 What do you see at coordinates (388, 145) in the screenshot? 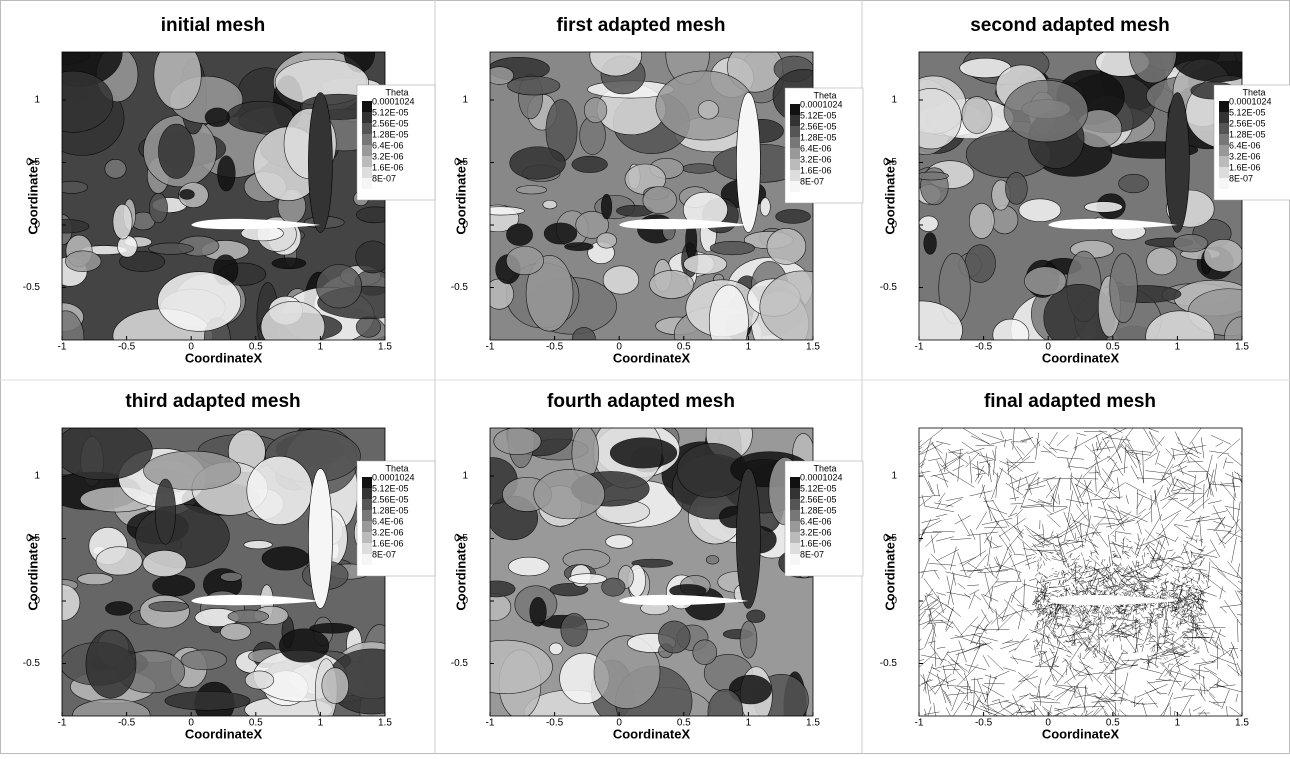
I see `legend-label: 6.4E-06` at bounding box center [388, 145].